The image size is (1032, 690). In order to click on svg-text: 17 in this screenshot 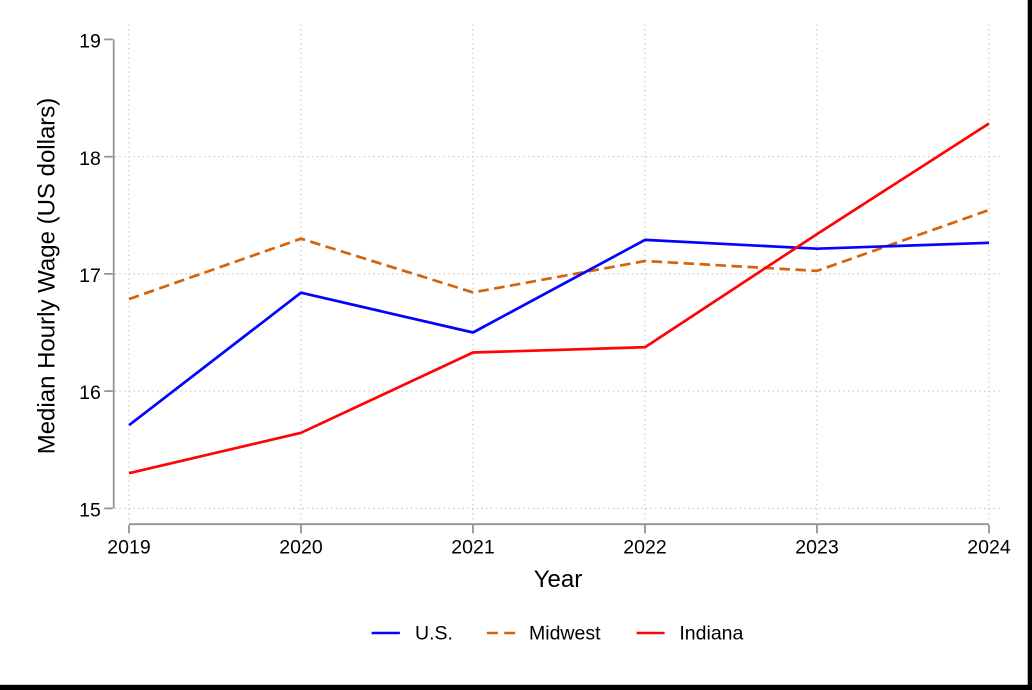, I will do `click(90, 276)`.